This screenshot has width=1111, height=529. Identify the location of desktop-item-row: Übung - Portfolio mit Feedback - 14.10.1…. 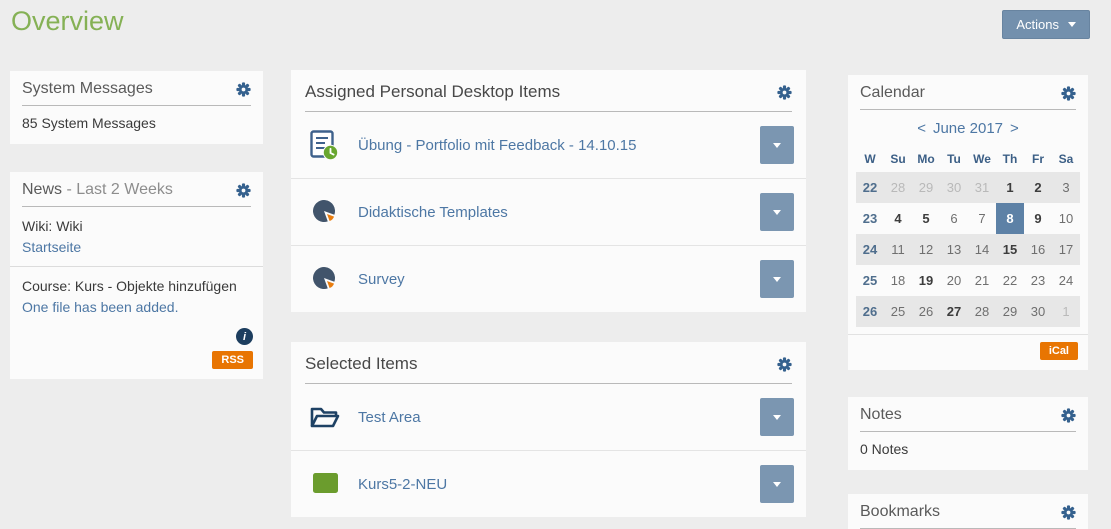
(548, 145).